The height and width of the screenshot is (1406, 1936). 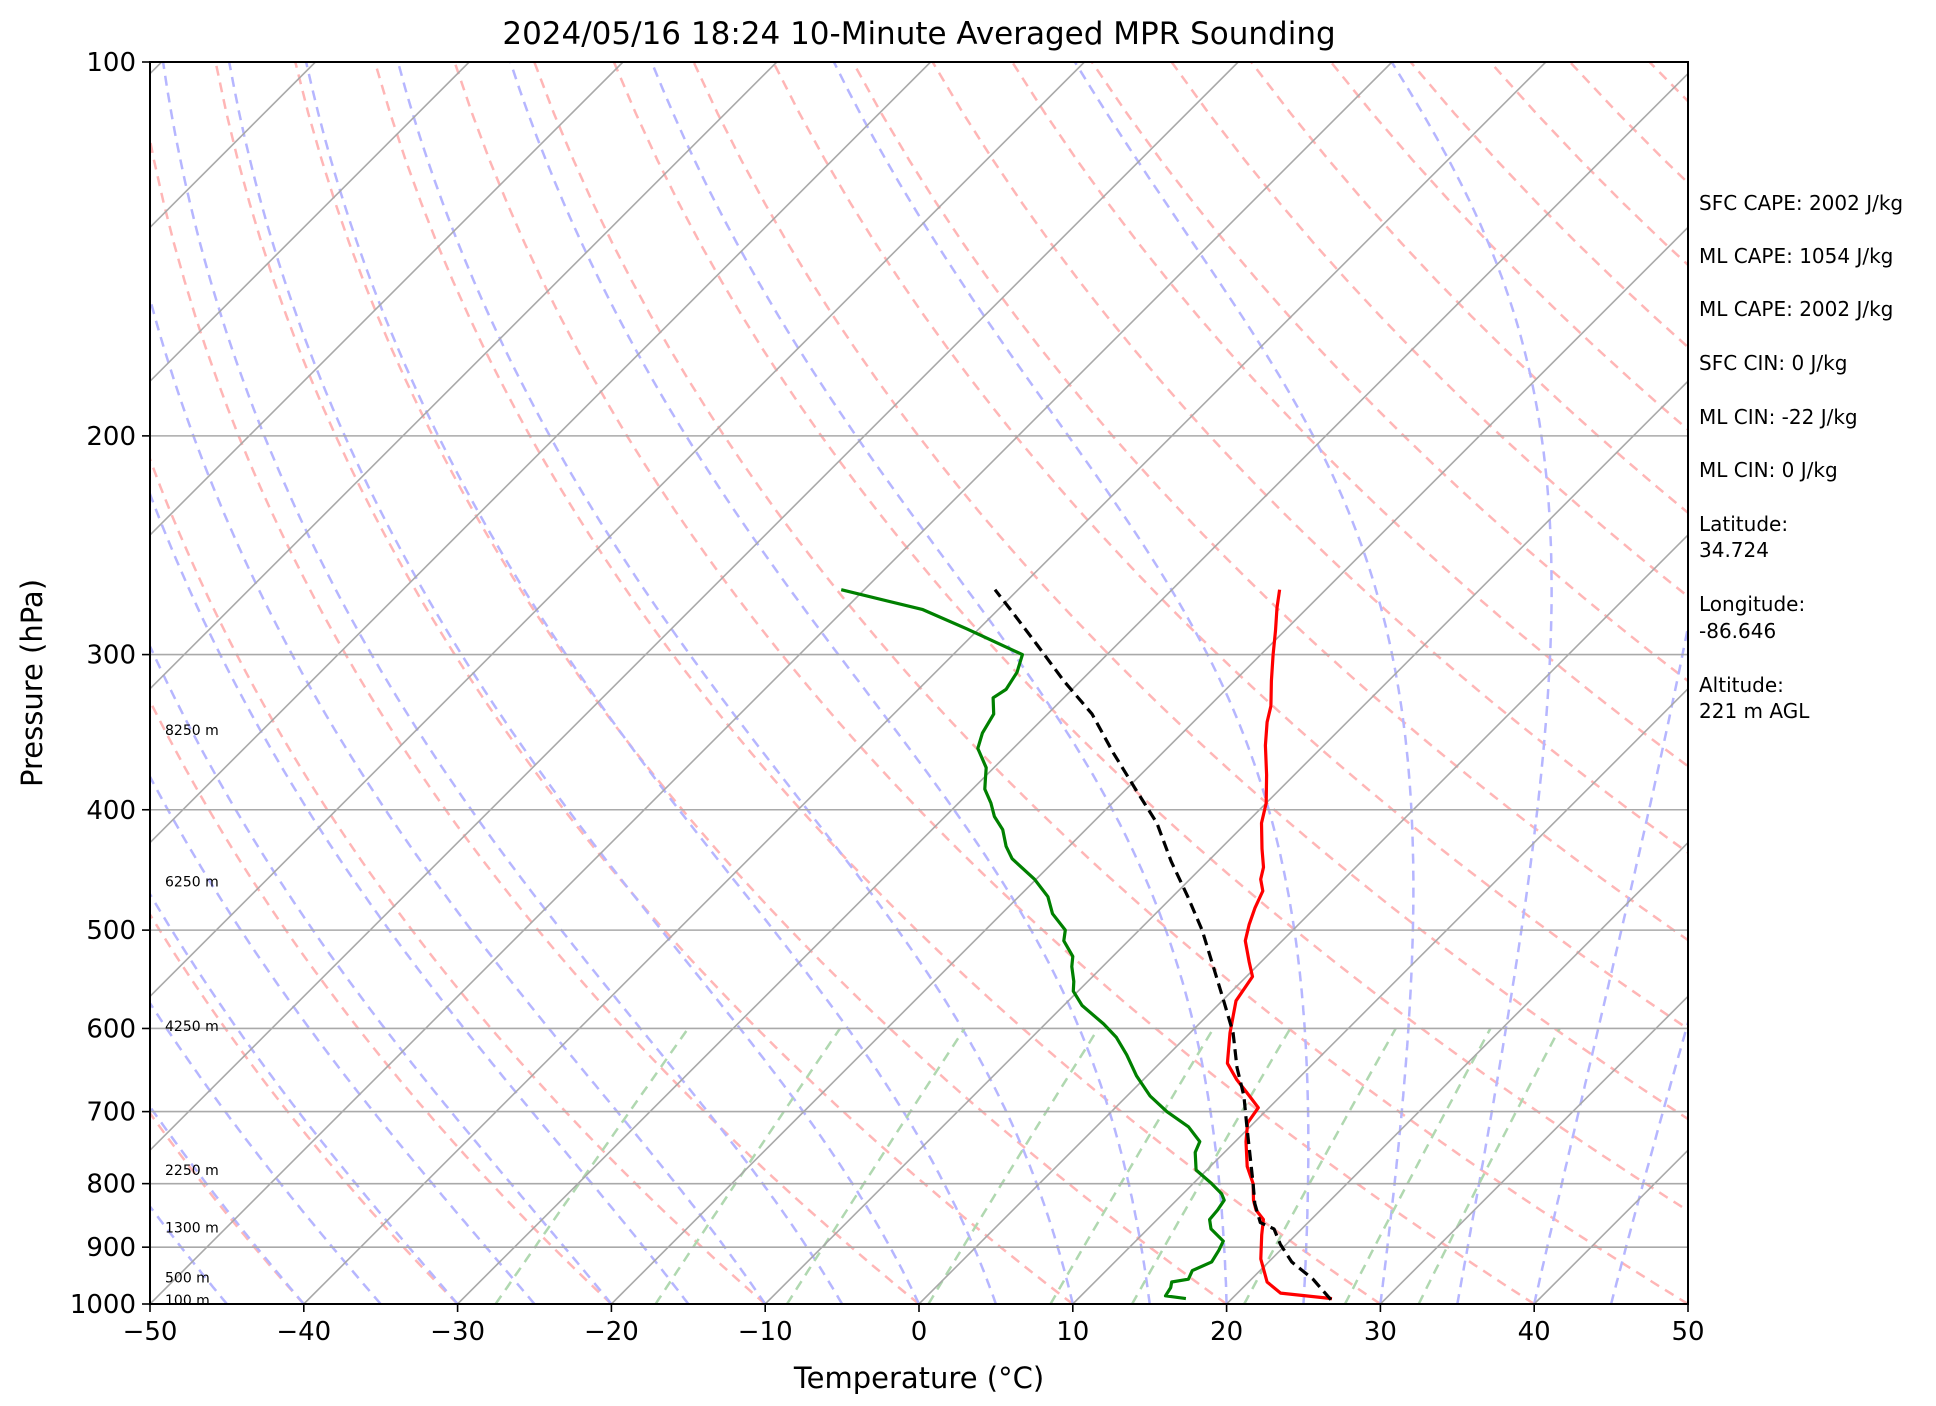 What do you see at coordinates (192, 1016) in the screenshot?
I see `height-labels: 8250 m 6250 m 4250 m 2250 m 1300 m 500 m 100 m` at bounding box center [192, 1016].